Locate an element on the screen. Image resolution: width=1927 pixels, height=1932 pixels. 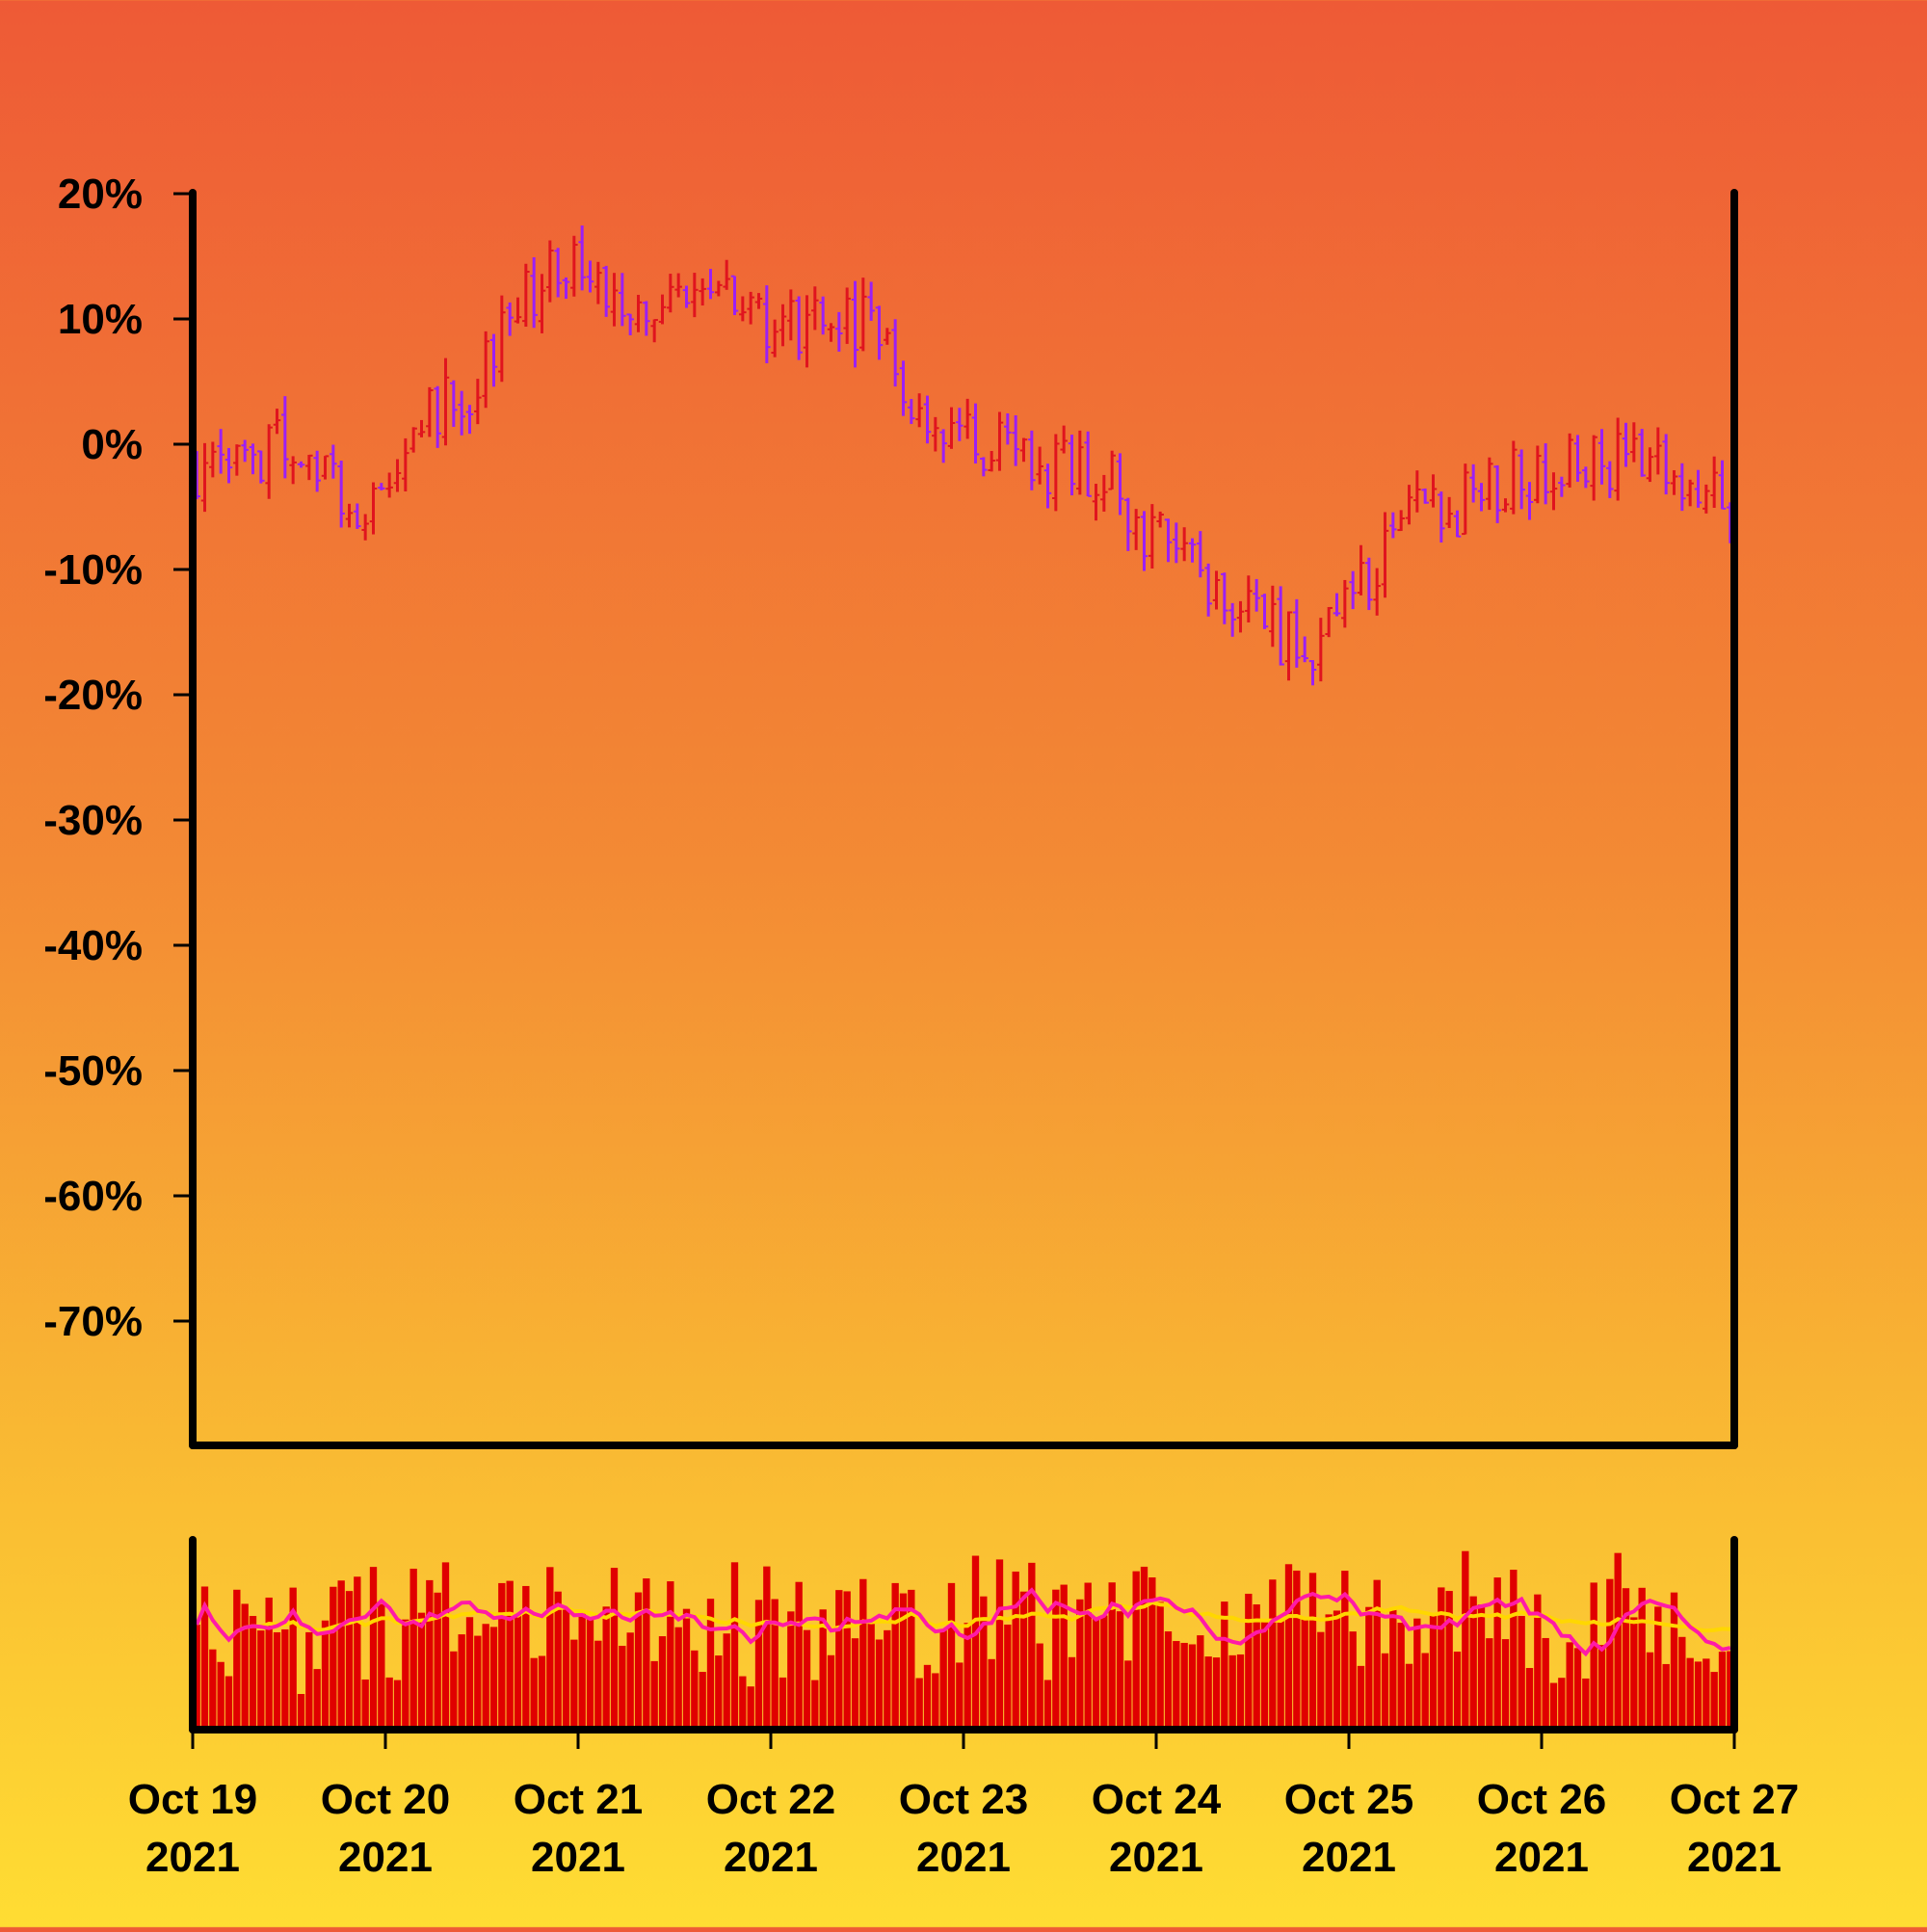
volume-bars is located at coordinates (963, 1640).